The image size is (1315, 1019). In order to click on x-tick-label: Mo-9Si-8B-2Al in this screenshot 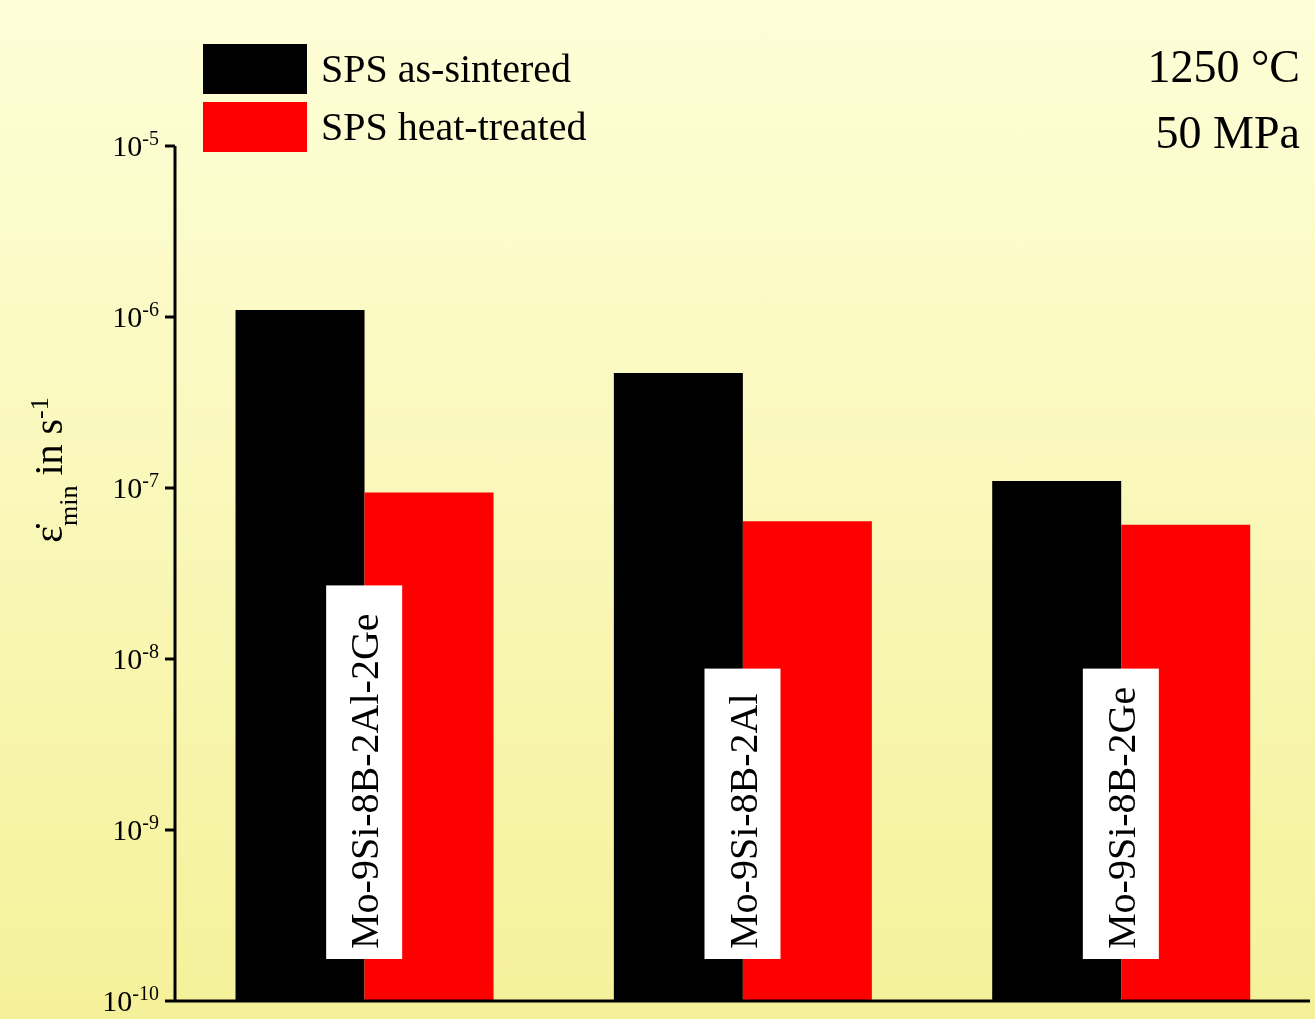, I will do `click(743, 821)`.